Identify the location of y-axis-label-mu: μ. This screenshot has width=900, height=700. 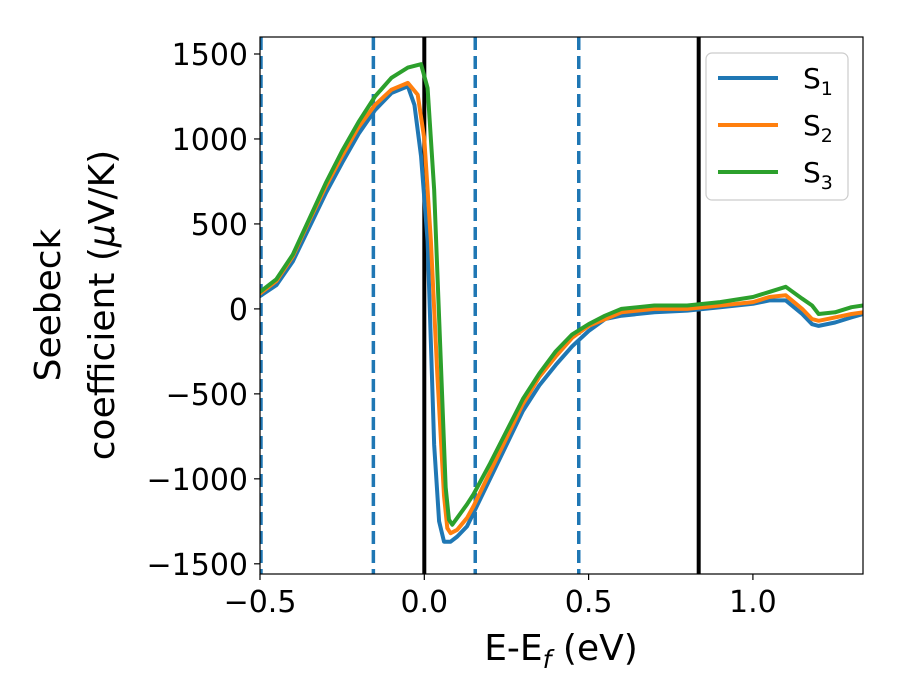
(102, 236).